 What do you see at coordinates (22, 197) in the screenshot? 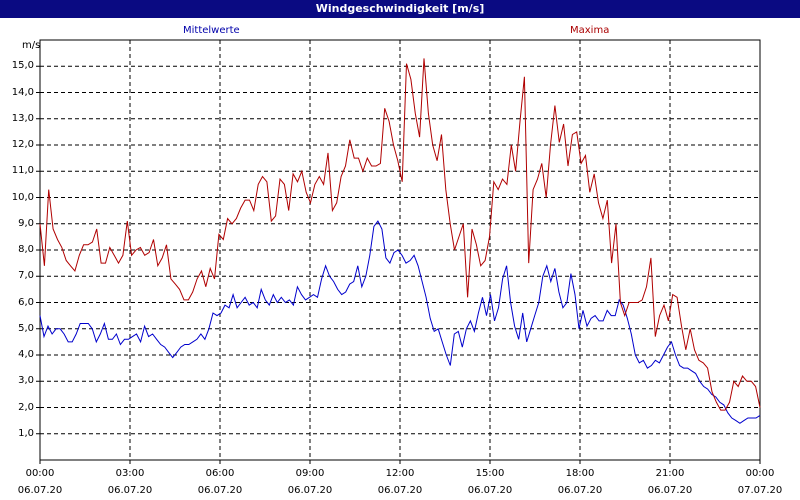
I see `y-tick-label: 10,0` at bounding box center [22, 197].